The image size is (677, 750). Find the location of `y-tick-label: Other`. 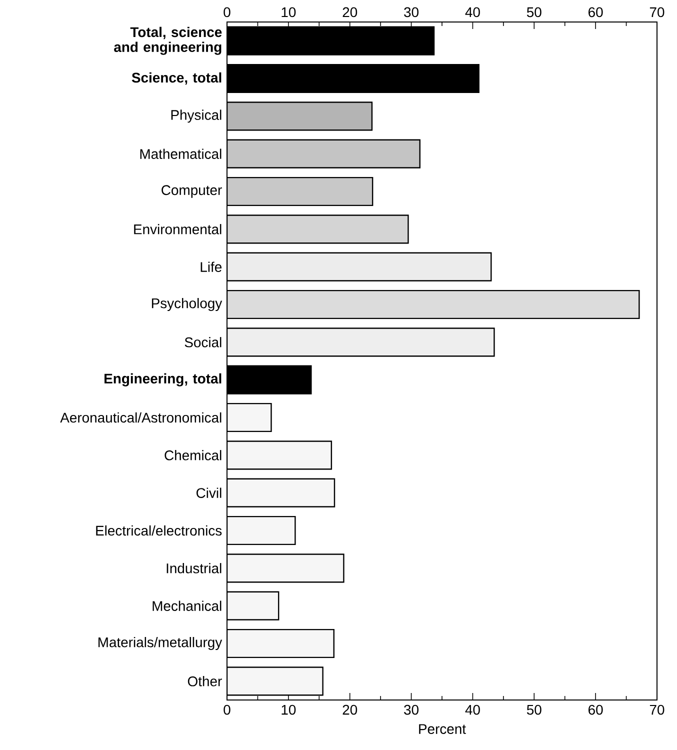

y-tick-label: Other is located at coordinates (205, 681).